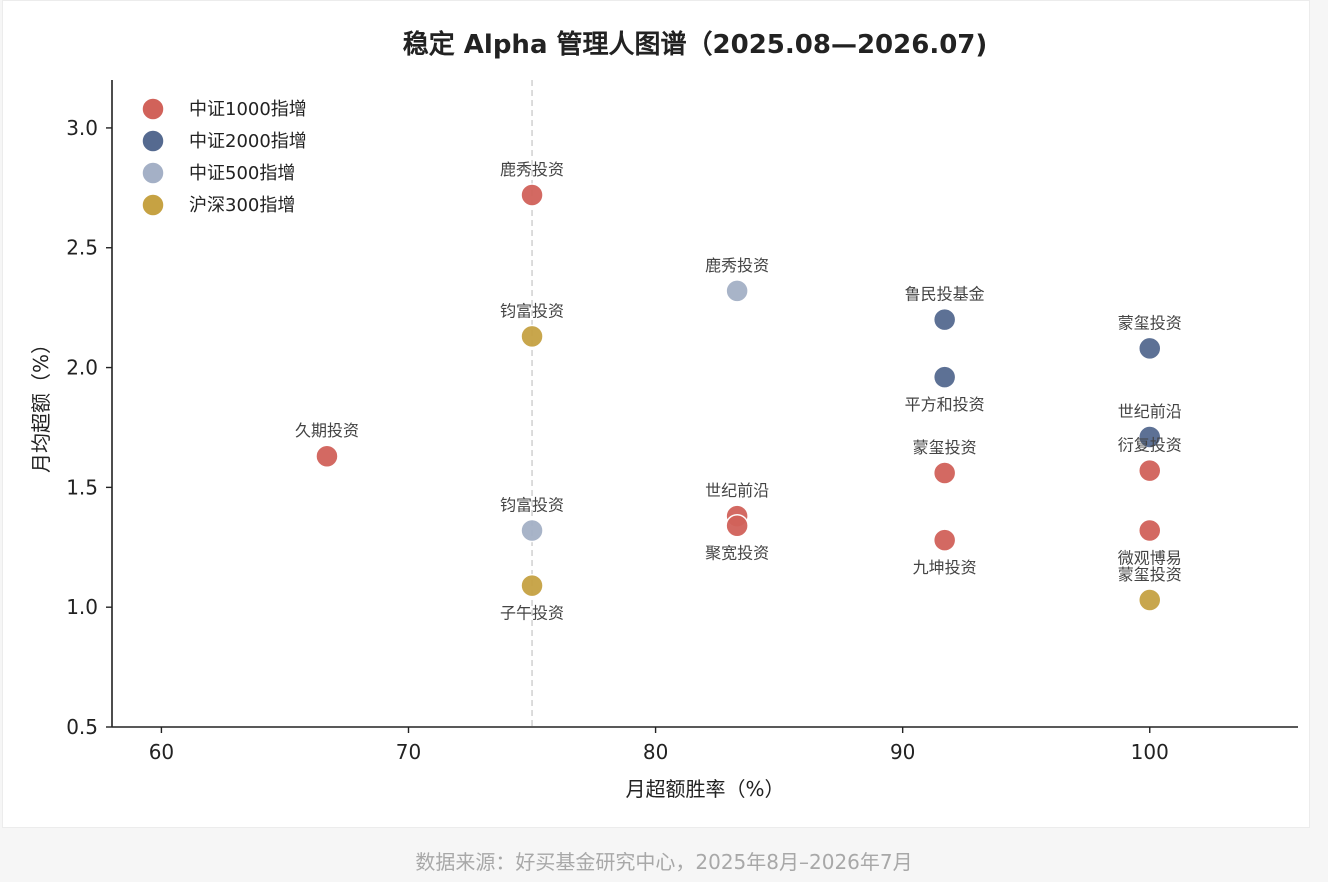  What do you see at coordinates (82, 607) in the screenshot?
I see `y-tick-label: 1.0` at bounding box center [82, 607].